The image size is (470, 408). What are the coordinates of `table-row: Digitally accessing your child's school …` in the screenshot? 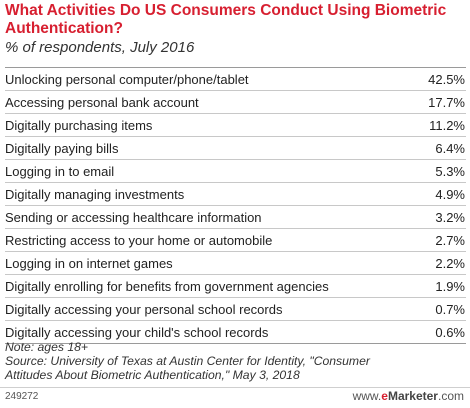 It's located at (235, 332).